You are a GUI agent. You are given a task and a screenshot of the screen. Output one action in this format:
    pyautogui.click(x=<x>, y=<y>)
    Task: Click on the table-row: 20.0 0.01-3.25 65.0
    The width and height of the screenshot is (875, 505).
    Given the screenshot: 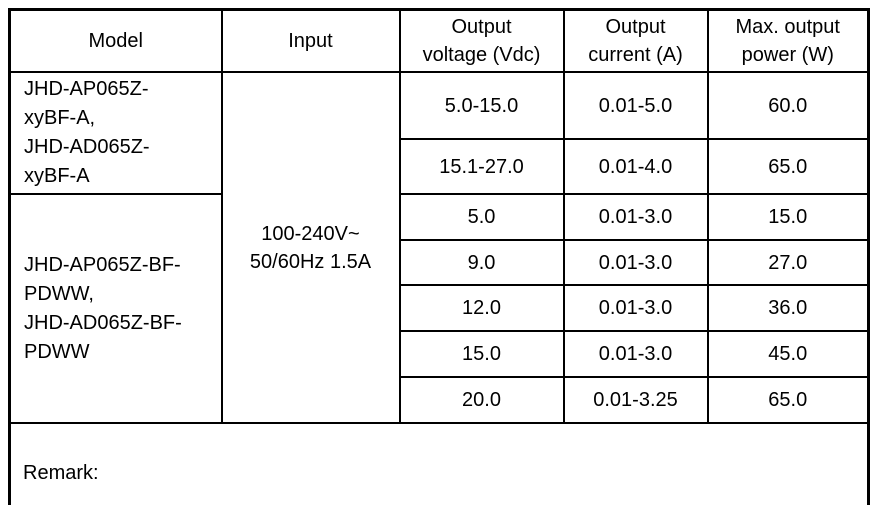 What is the action you would take?
    pyautogui.click(x=440, y=400)
    